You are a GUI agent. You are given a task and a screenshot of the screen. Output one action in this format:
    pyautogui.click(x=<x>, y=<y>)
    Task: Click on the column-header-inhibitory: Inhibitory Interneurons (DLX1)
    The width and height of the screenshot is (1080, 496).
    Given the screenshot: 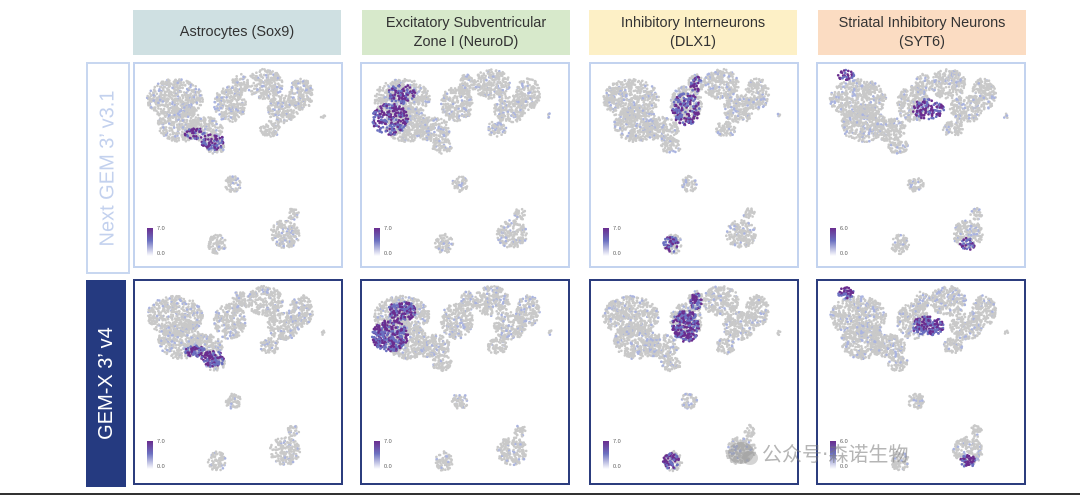 What is the action you would take?
    pyautogui.click(x=693, y=32)
    